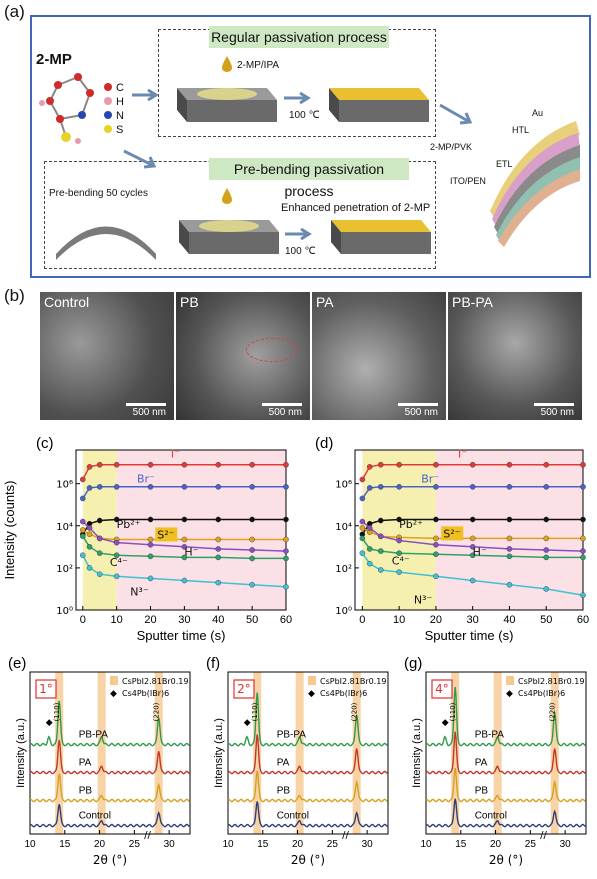 This screenshot has width=597, height=879. What do you see at coordinates (64, 527) in the screenshot?
I see `y-tick-label: 10⁴` at bounding box center [64, 527].